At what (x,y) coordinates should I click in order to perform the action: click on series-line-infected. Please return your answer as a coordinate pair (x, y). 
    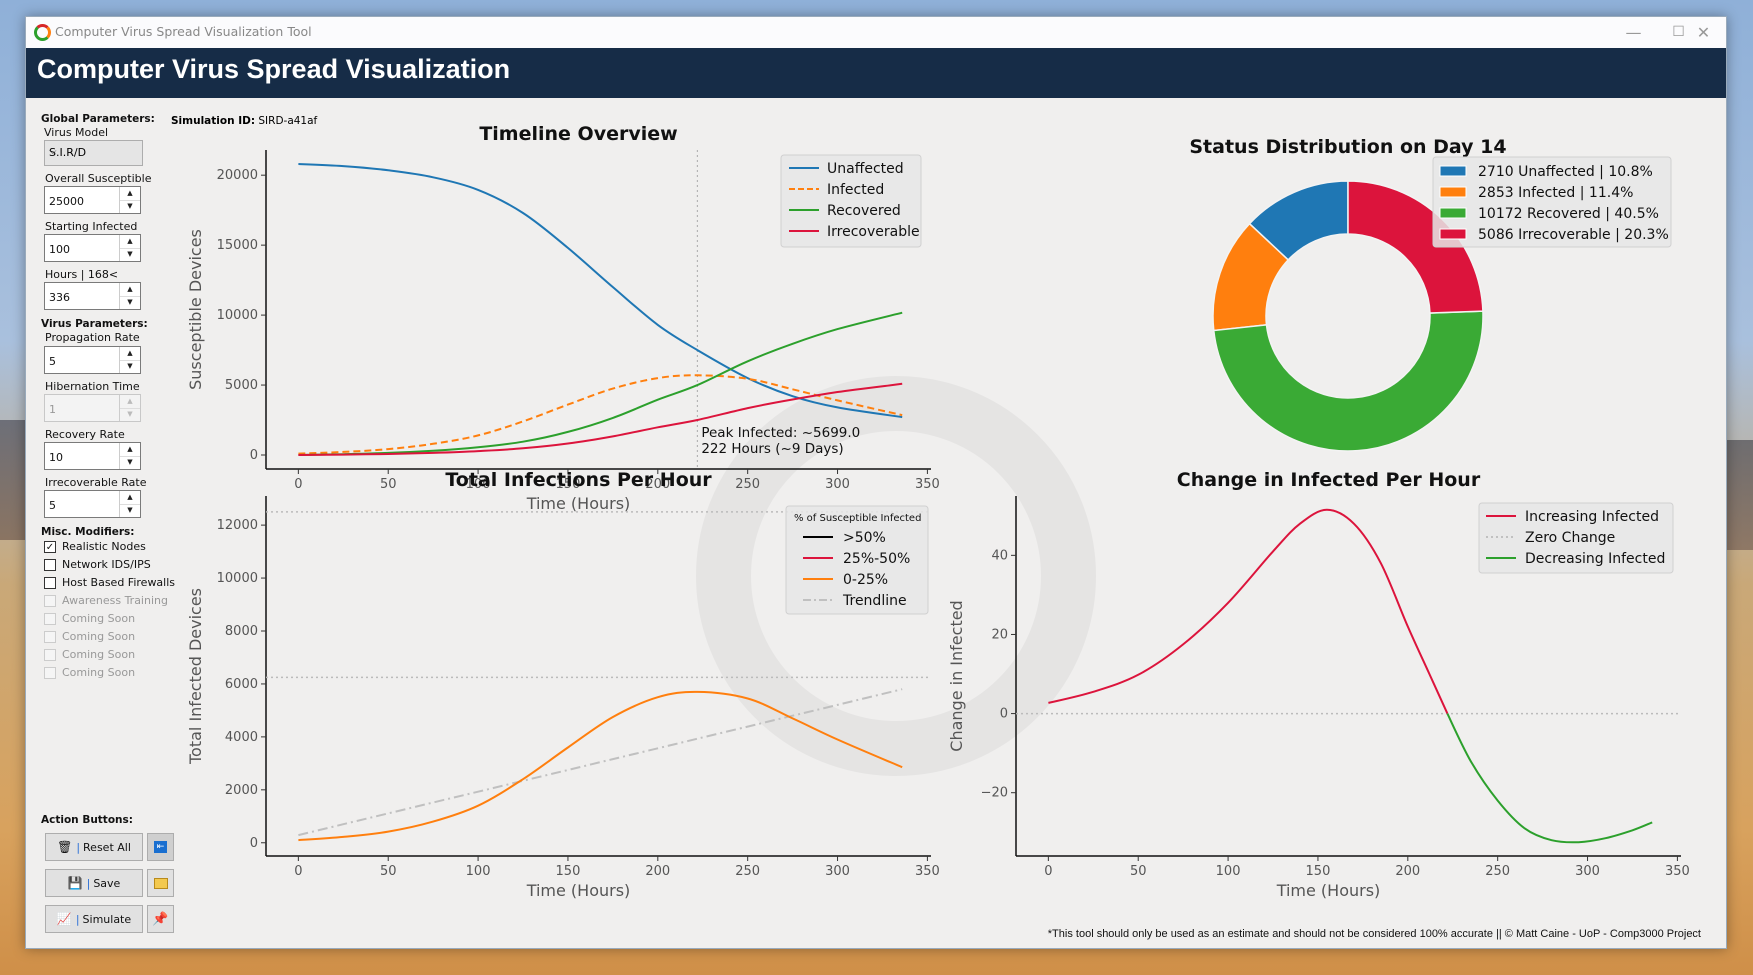
    Looking at the image, I should click on (600, 414).